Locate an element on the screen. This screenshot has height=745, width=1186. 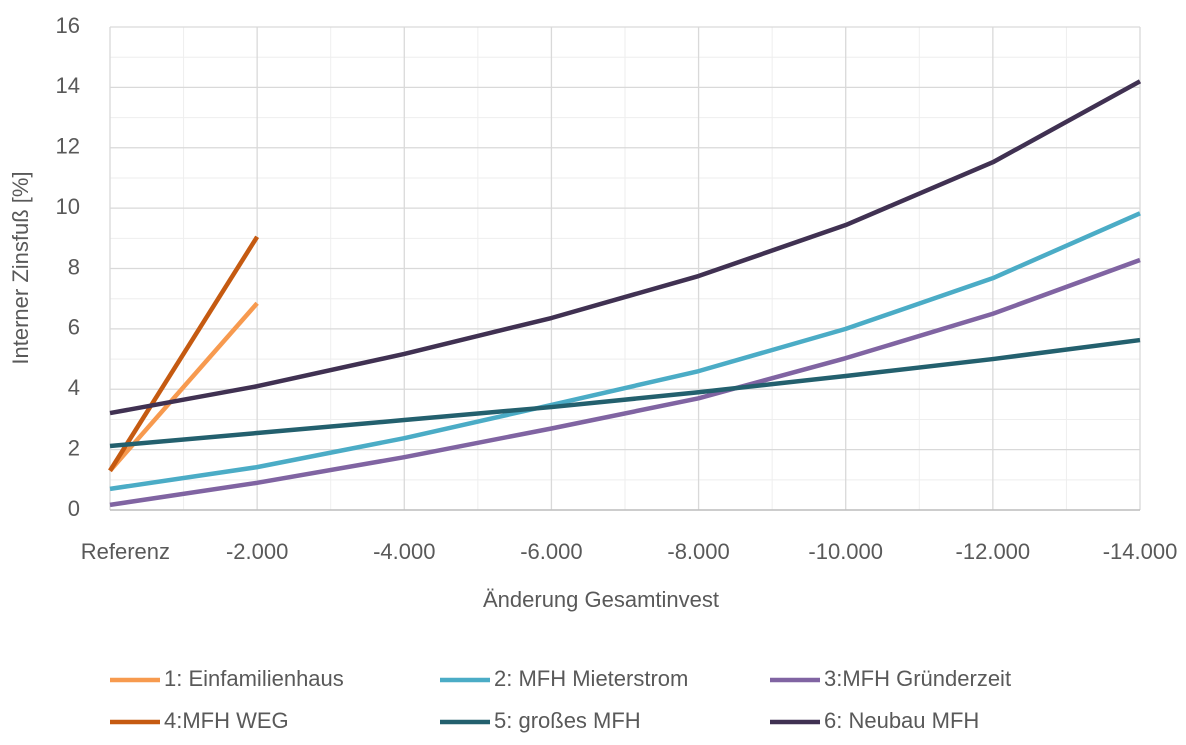
y-tick-label: 16 is located at coordinates (68, 25).